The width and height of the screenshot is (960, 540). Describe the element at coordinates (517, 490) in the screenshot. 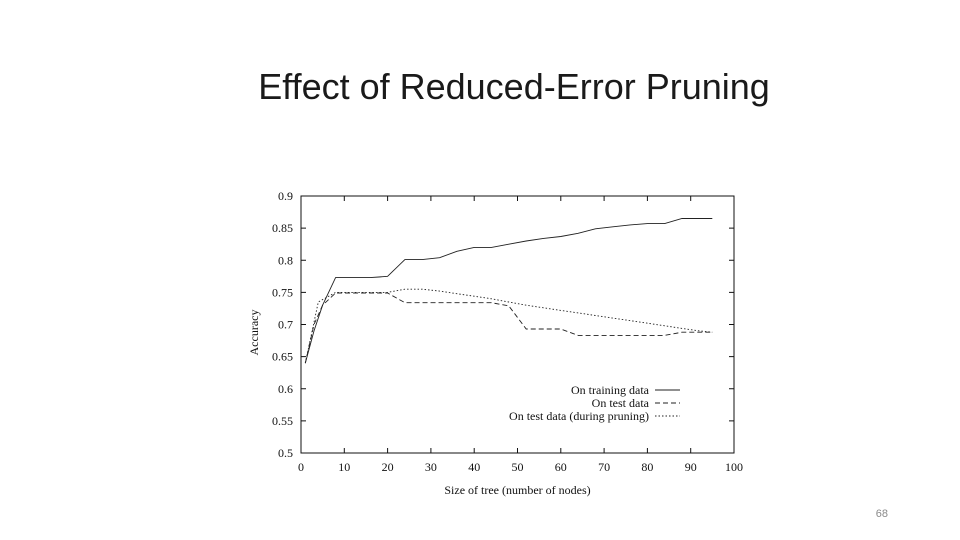

I see `x-axis-label: Size of tree (number of nodes)` at that location.